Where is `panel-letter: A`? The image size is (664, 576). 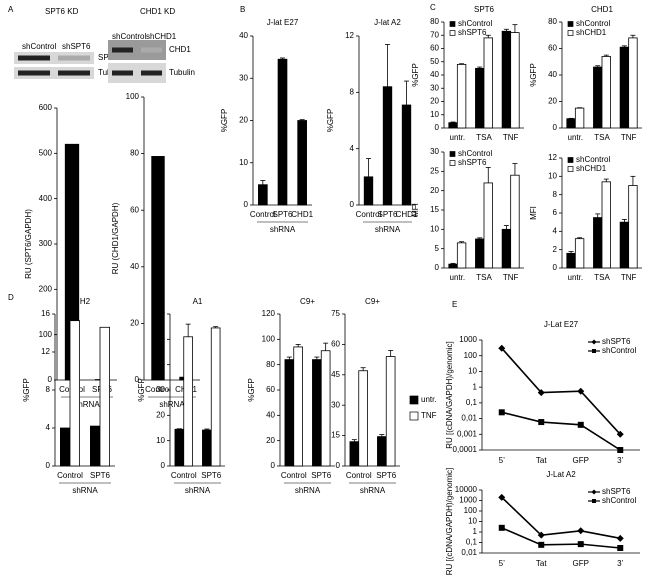 panel-letter: A is located at coordinates (11, 9).